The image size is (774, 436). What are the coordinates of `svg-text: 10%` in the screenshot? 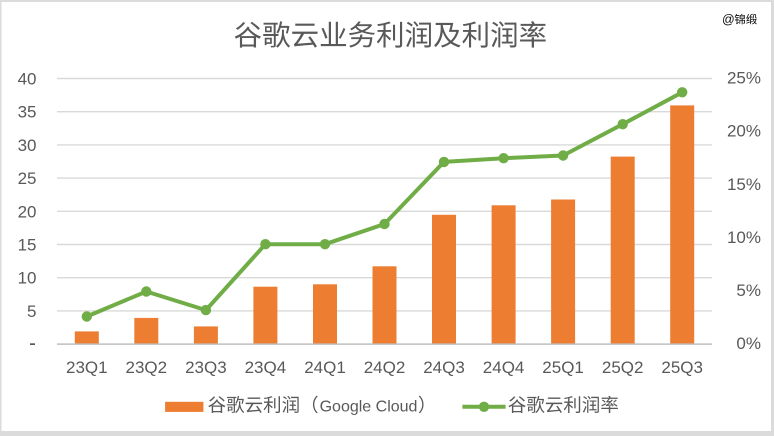 It's located at (744, 237).